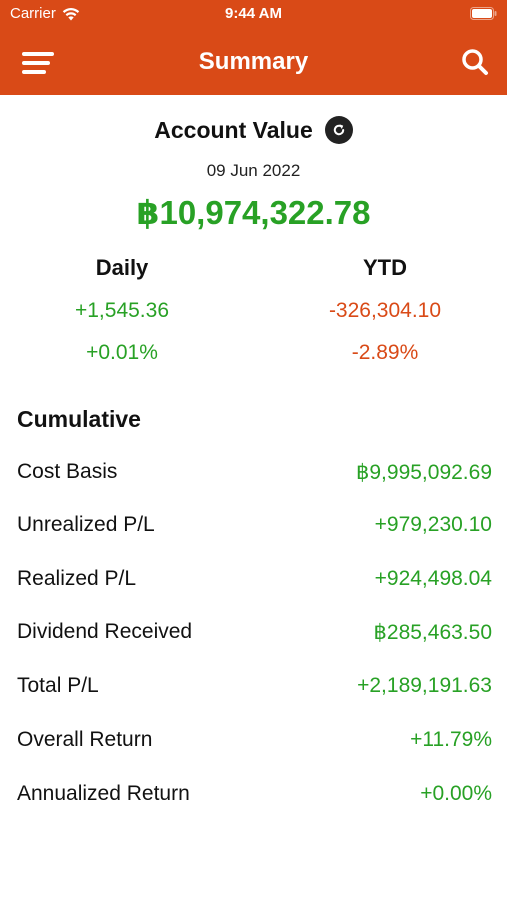 Image resolution: width=507 pixels, height=900 pixels. I want to click on carrier-indicator: Carrier, so click(45, 13).